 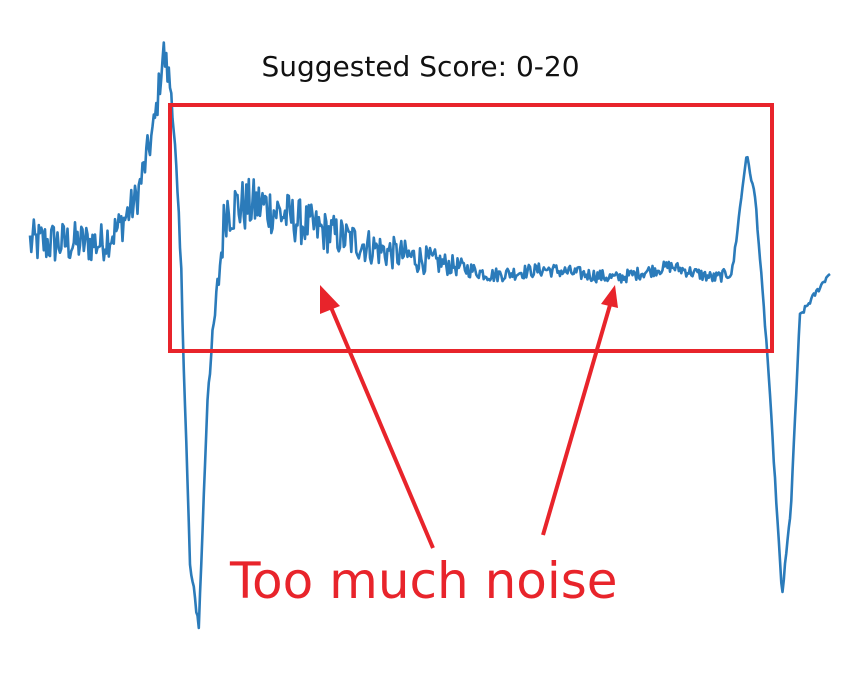 I want to click on annotation-label: Too much noise, so click(x=424, y=581).